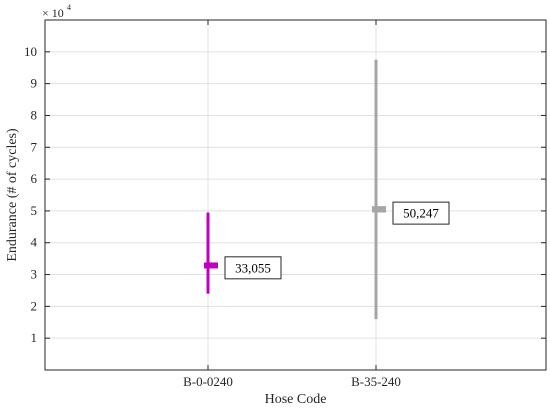 The image size is (550, 409). I want to click on y-tick-label: 4, so click(34, 242).